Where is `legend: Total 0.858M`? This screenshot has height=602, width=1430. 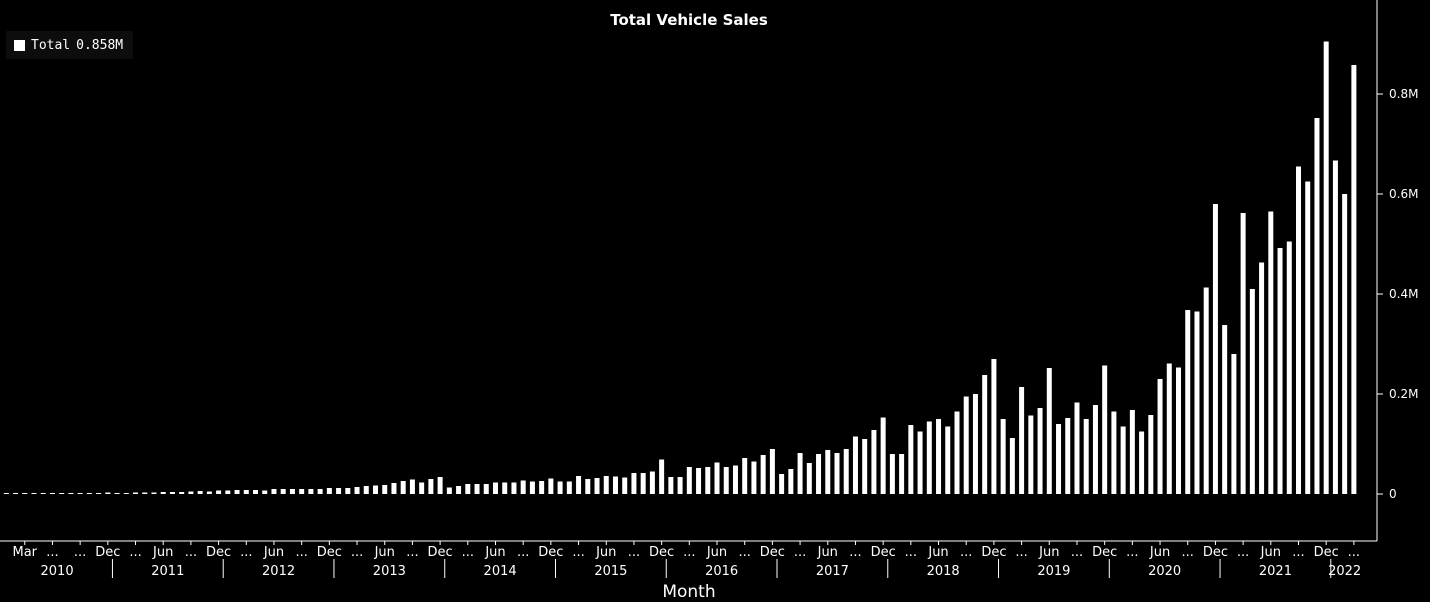 legend: Total 0.858M is located at coordinates (70, 45).